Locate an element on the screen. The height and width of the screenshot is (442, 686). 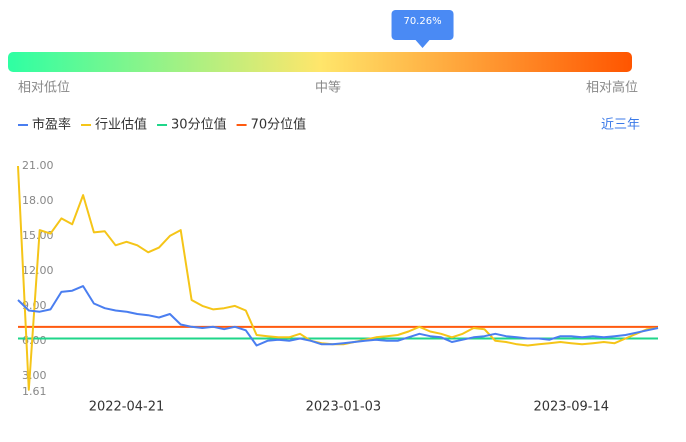
percentile-marker: 70.26% is located at coordinates (422, 29).